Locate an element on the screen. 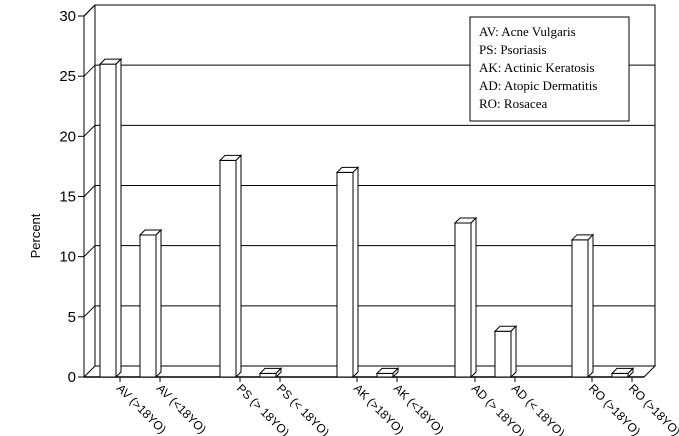  y-tick-label: 15 is located at coordinates (67, 197).